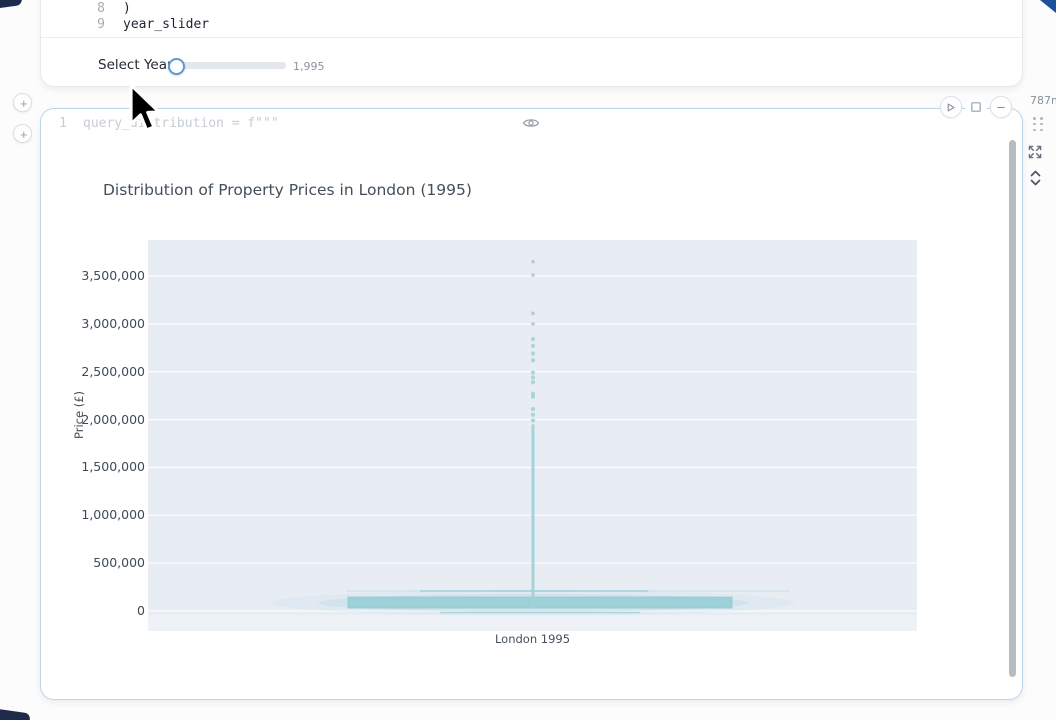  I want to click on line-number: 1, so click(63, 123).